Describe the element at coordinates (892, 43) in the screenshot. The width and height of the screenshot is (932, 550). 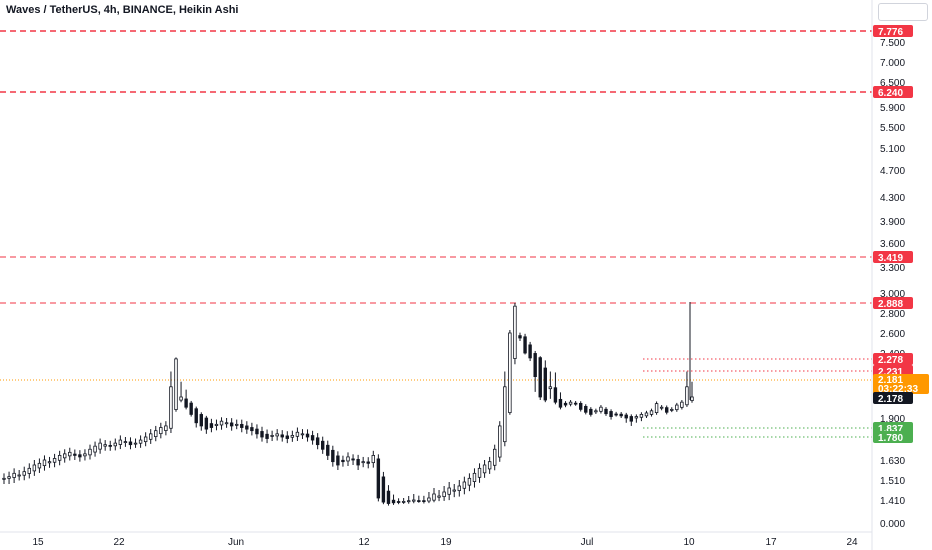
I see `y-tick-label: 7.500` at that location.